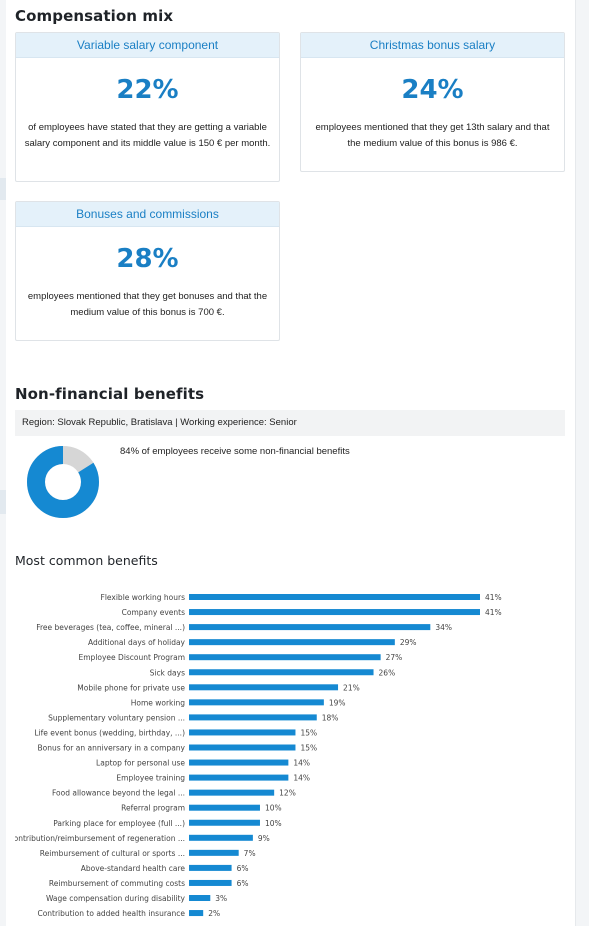 The width and height of the screenshot is (589, 926). I want to click on bar-value-label: 12%, so click(287, 793).